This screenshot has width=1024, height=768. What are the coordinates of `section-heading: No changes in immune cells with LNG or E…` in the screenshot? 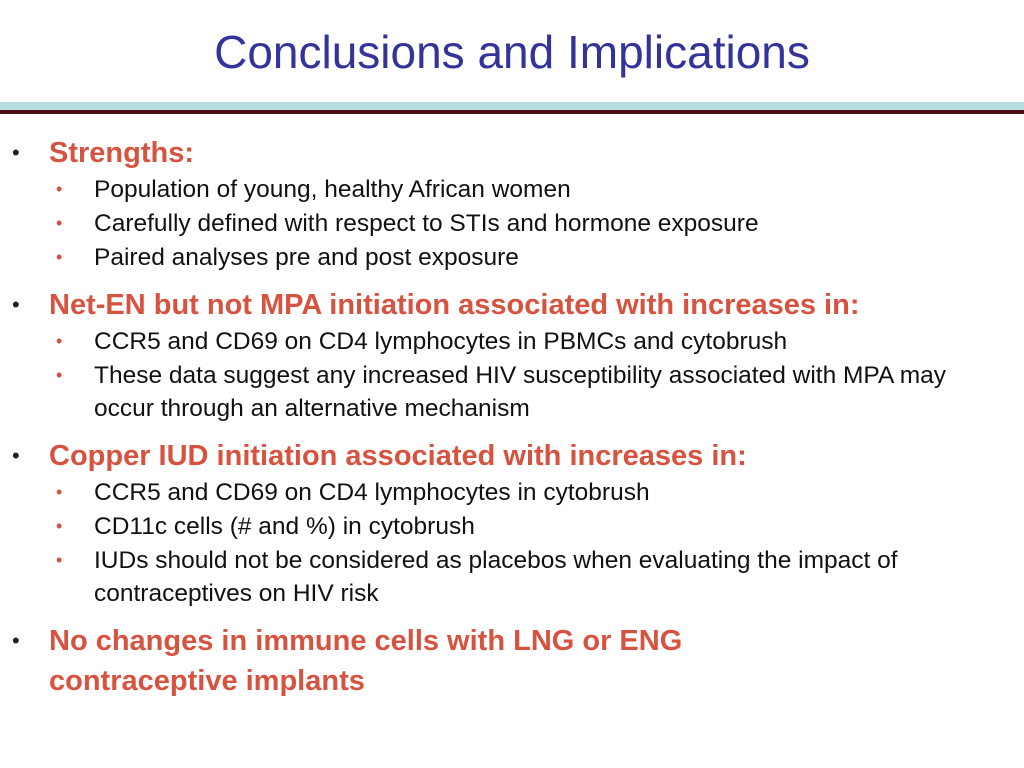 It's located at (366, 661).